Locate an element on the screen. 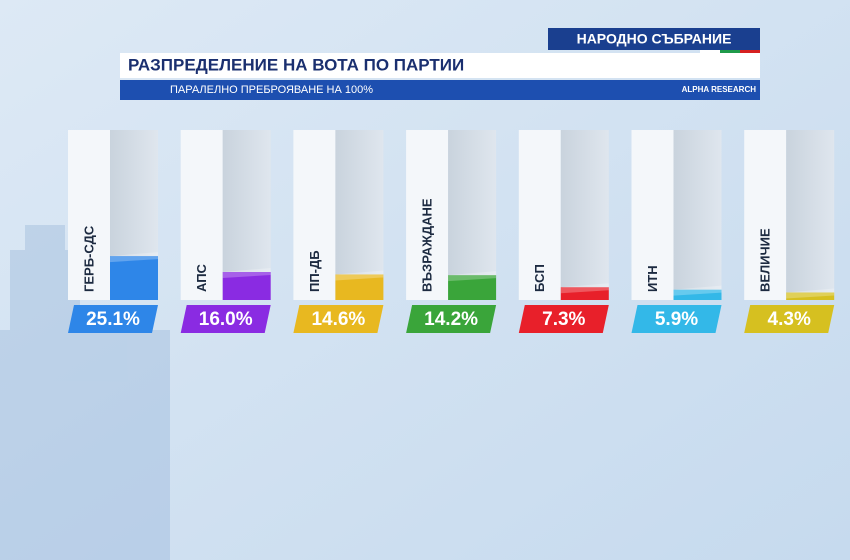 The image size is (850, 560). header-box is located at coordinates (654, 39).